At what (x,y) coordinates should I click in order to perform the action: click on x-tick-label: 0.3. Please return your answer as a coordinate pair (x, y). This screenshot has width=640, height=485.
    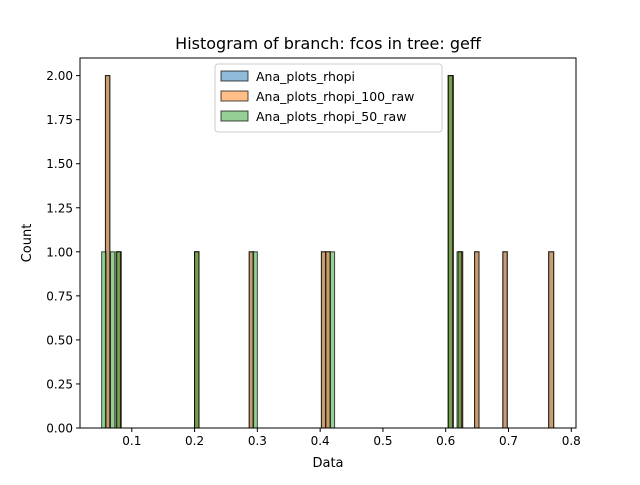
    Looking at the image, I should click on (257, 441).